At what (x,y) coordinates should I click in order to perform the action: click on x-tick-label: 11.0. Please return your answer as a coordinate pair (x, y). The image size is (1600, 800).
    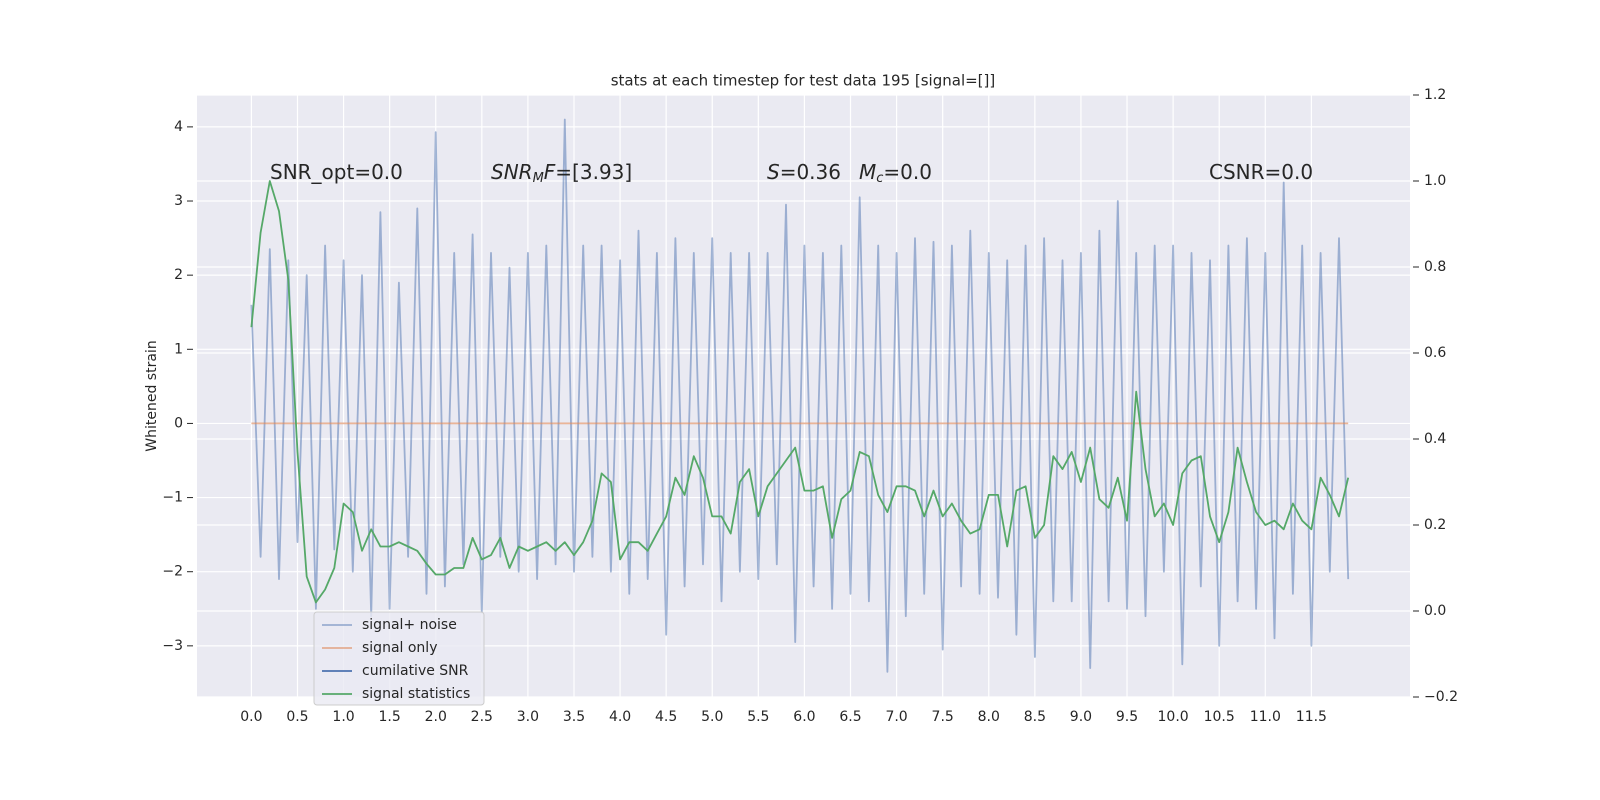
    Looking at the image, I should click on (1265, 717).